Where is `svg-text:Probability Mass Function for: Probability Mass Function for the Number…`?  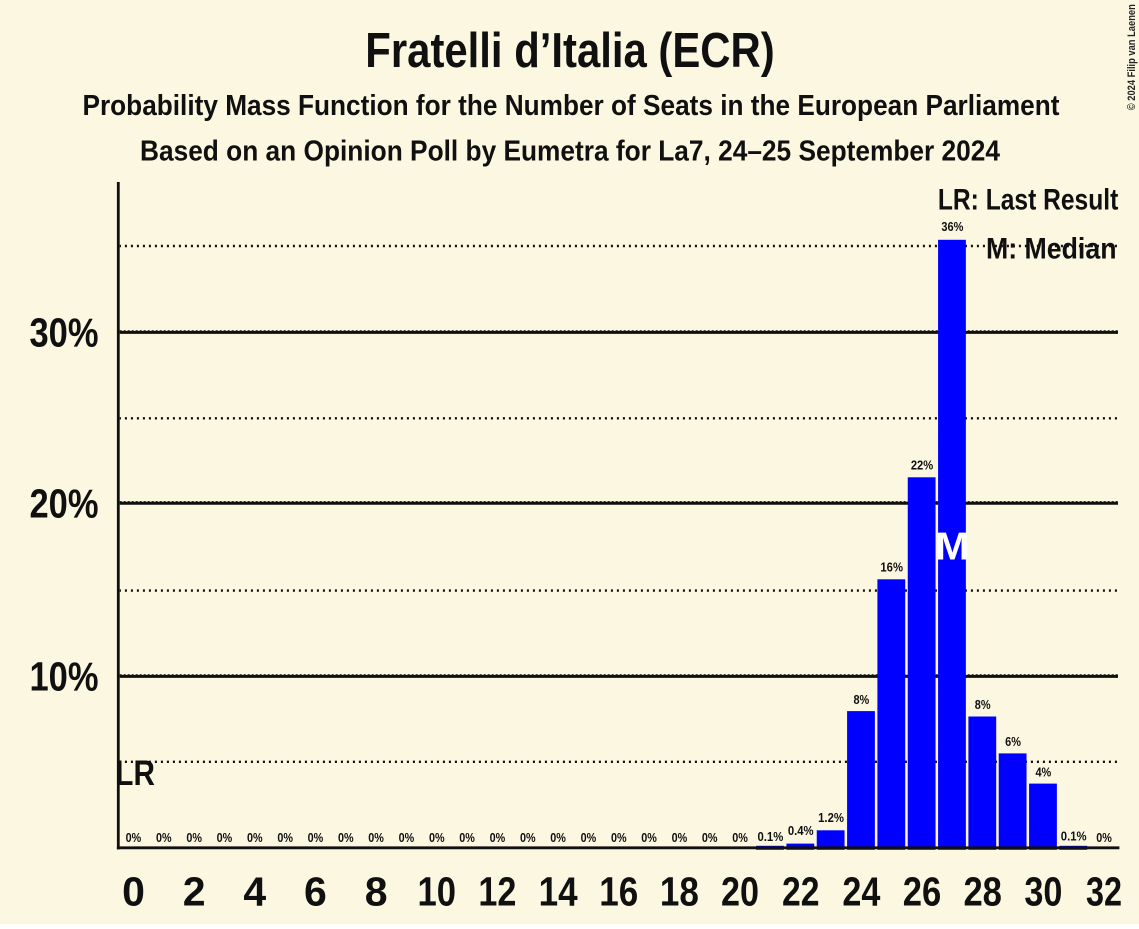 svg-text:Probability Mass Function for: Probability Mass Function for the Number… is located at coordinates (571, 106).